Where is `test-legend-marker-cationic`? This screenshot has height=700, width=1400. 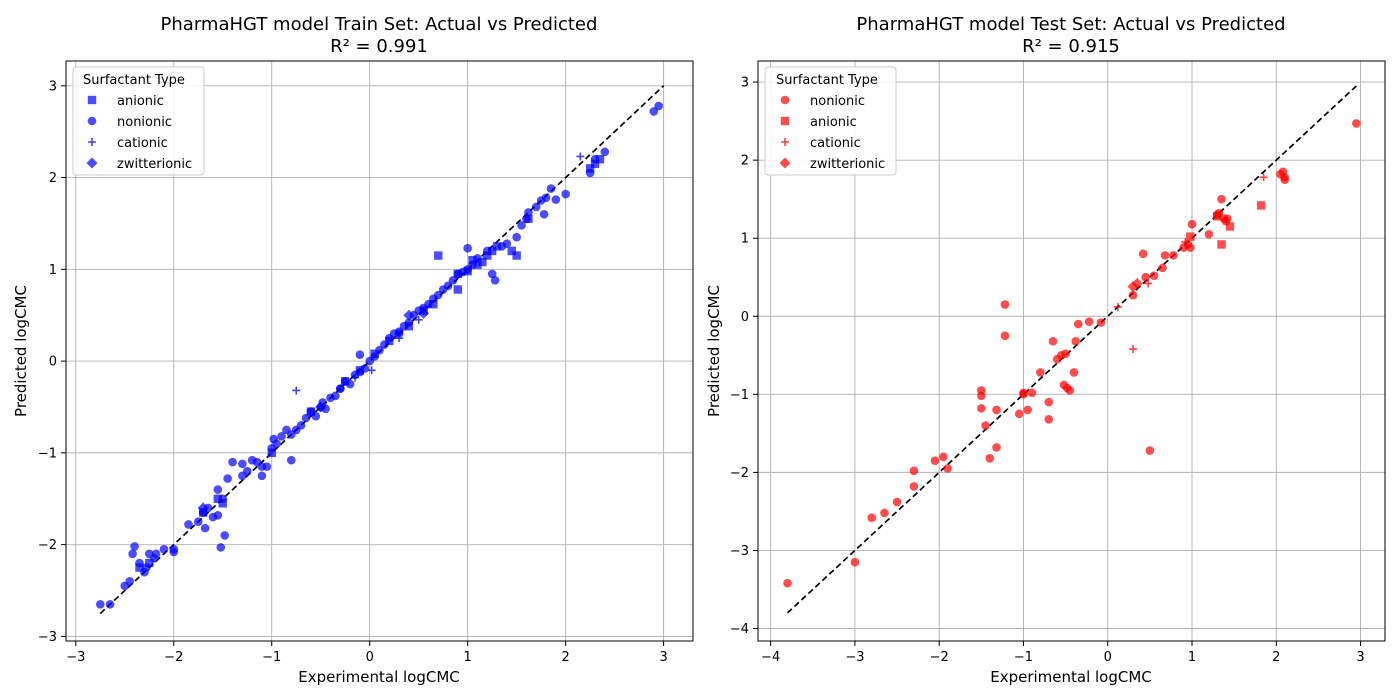
test-legend-marker-cationic is located at coordinates (785, 142).